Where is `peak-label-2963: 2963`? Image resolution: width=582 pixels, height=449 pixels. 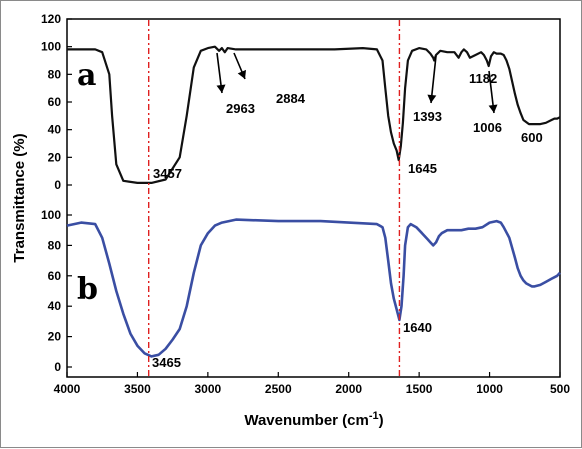 peak-label-2963: 2963 is located at coordinates (240, 108).